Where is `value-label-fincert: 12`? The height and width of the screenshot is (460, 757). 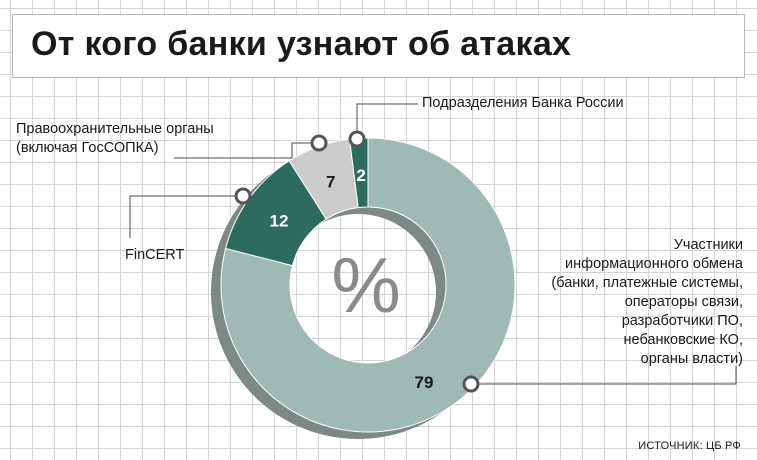 value-label-fincert: 12 is located at coordinates (279, 220).